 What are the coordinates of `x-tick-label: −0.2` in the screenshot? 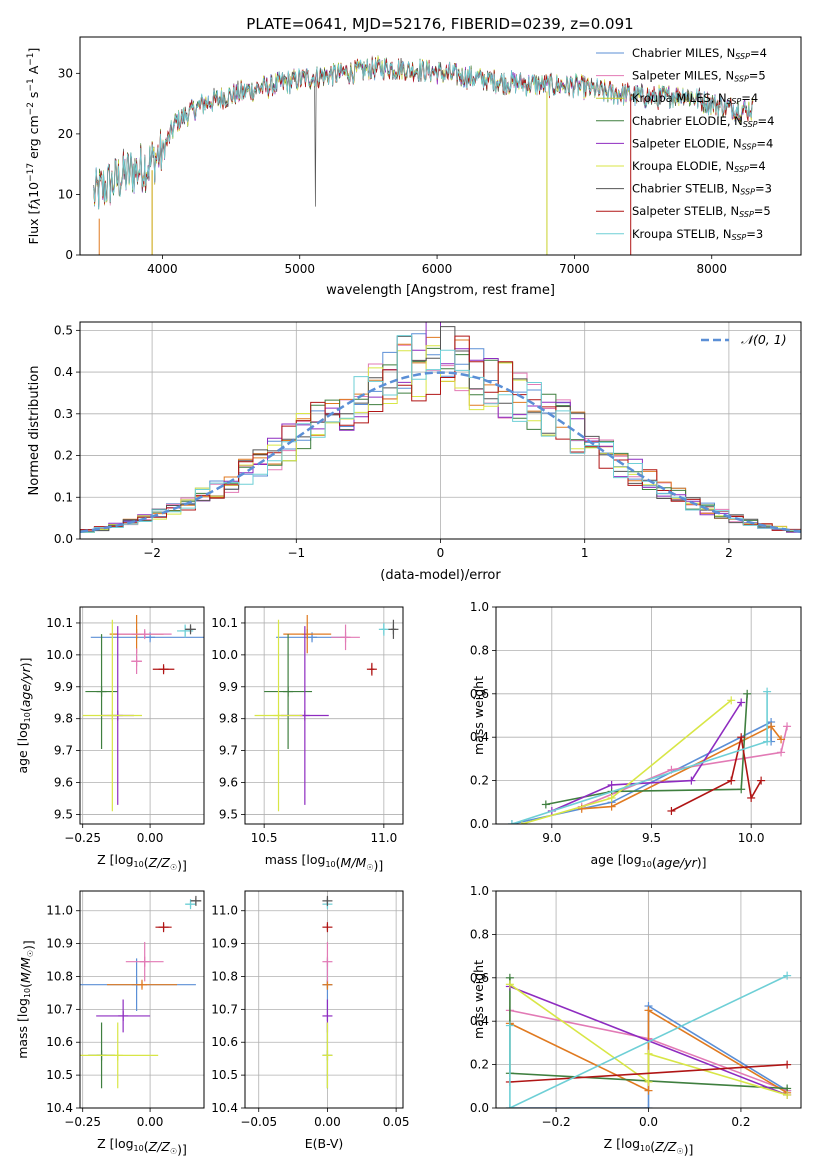 It's located at (556, 1122).